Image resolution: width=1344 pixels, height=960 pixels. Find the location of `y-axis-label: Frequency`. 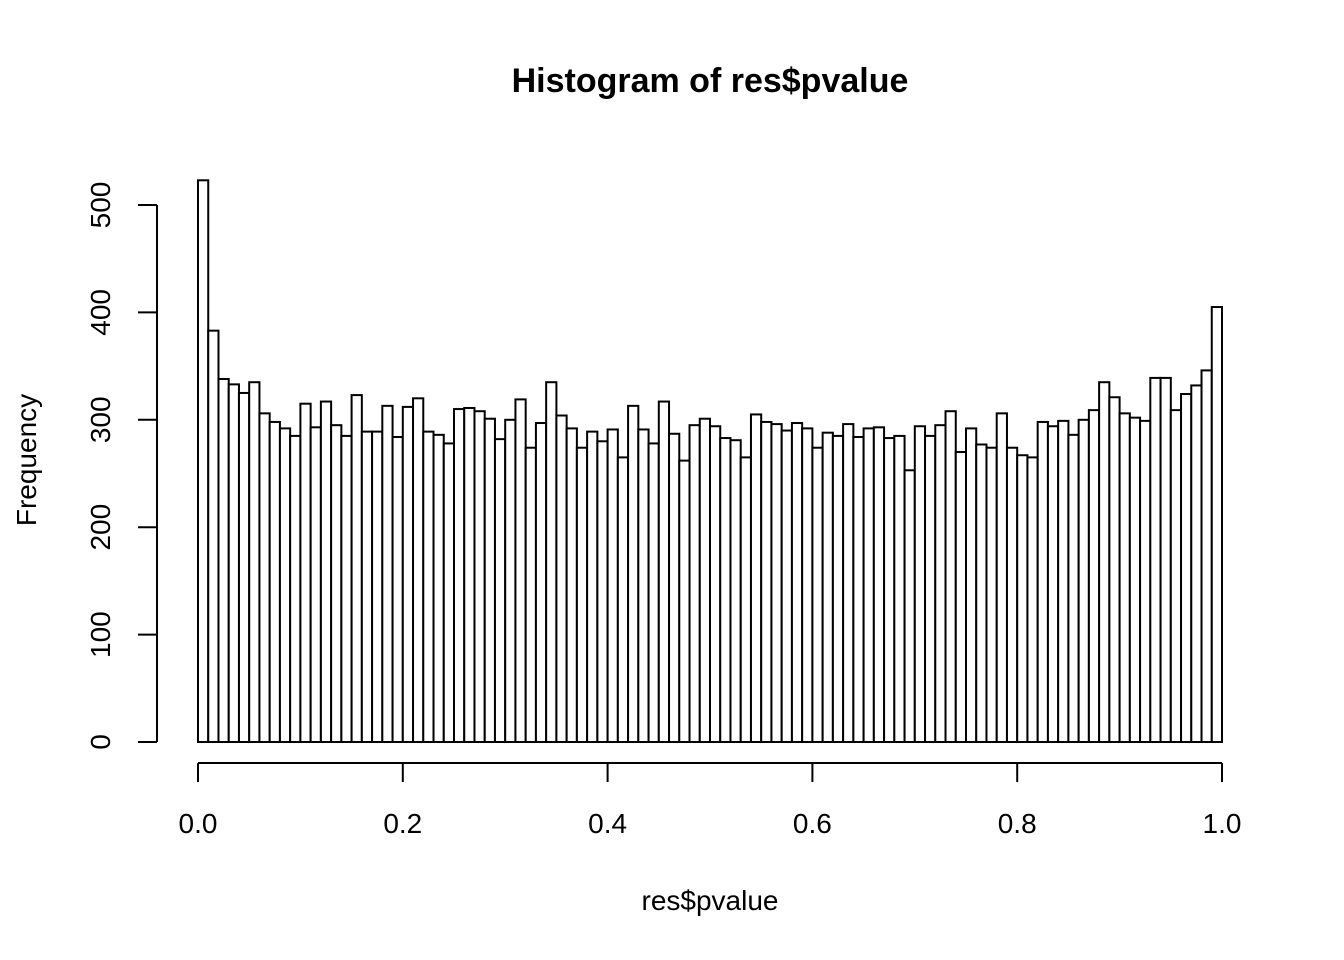

y-axis-label: Frequency is located at coordinates (26, 460).